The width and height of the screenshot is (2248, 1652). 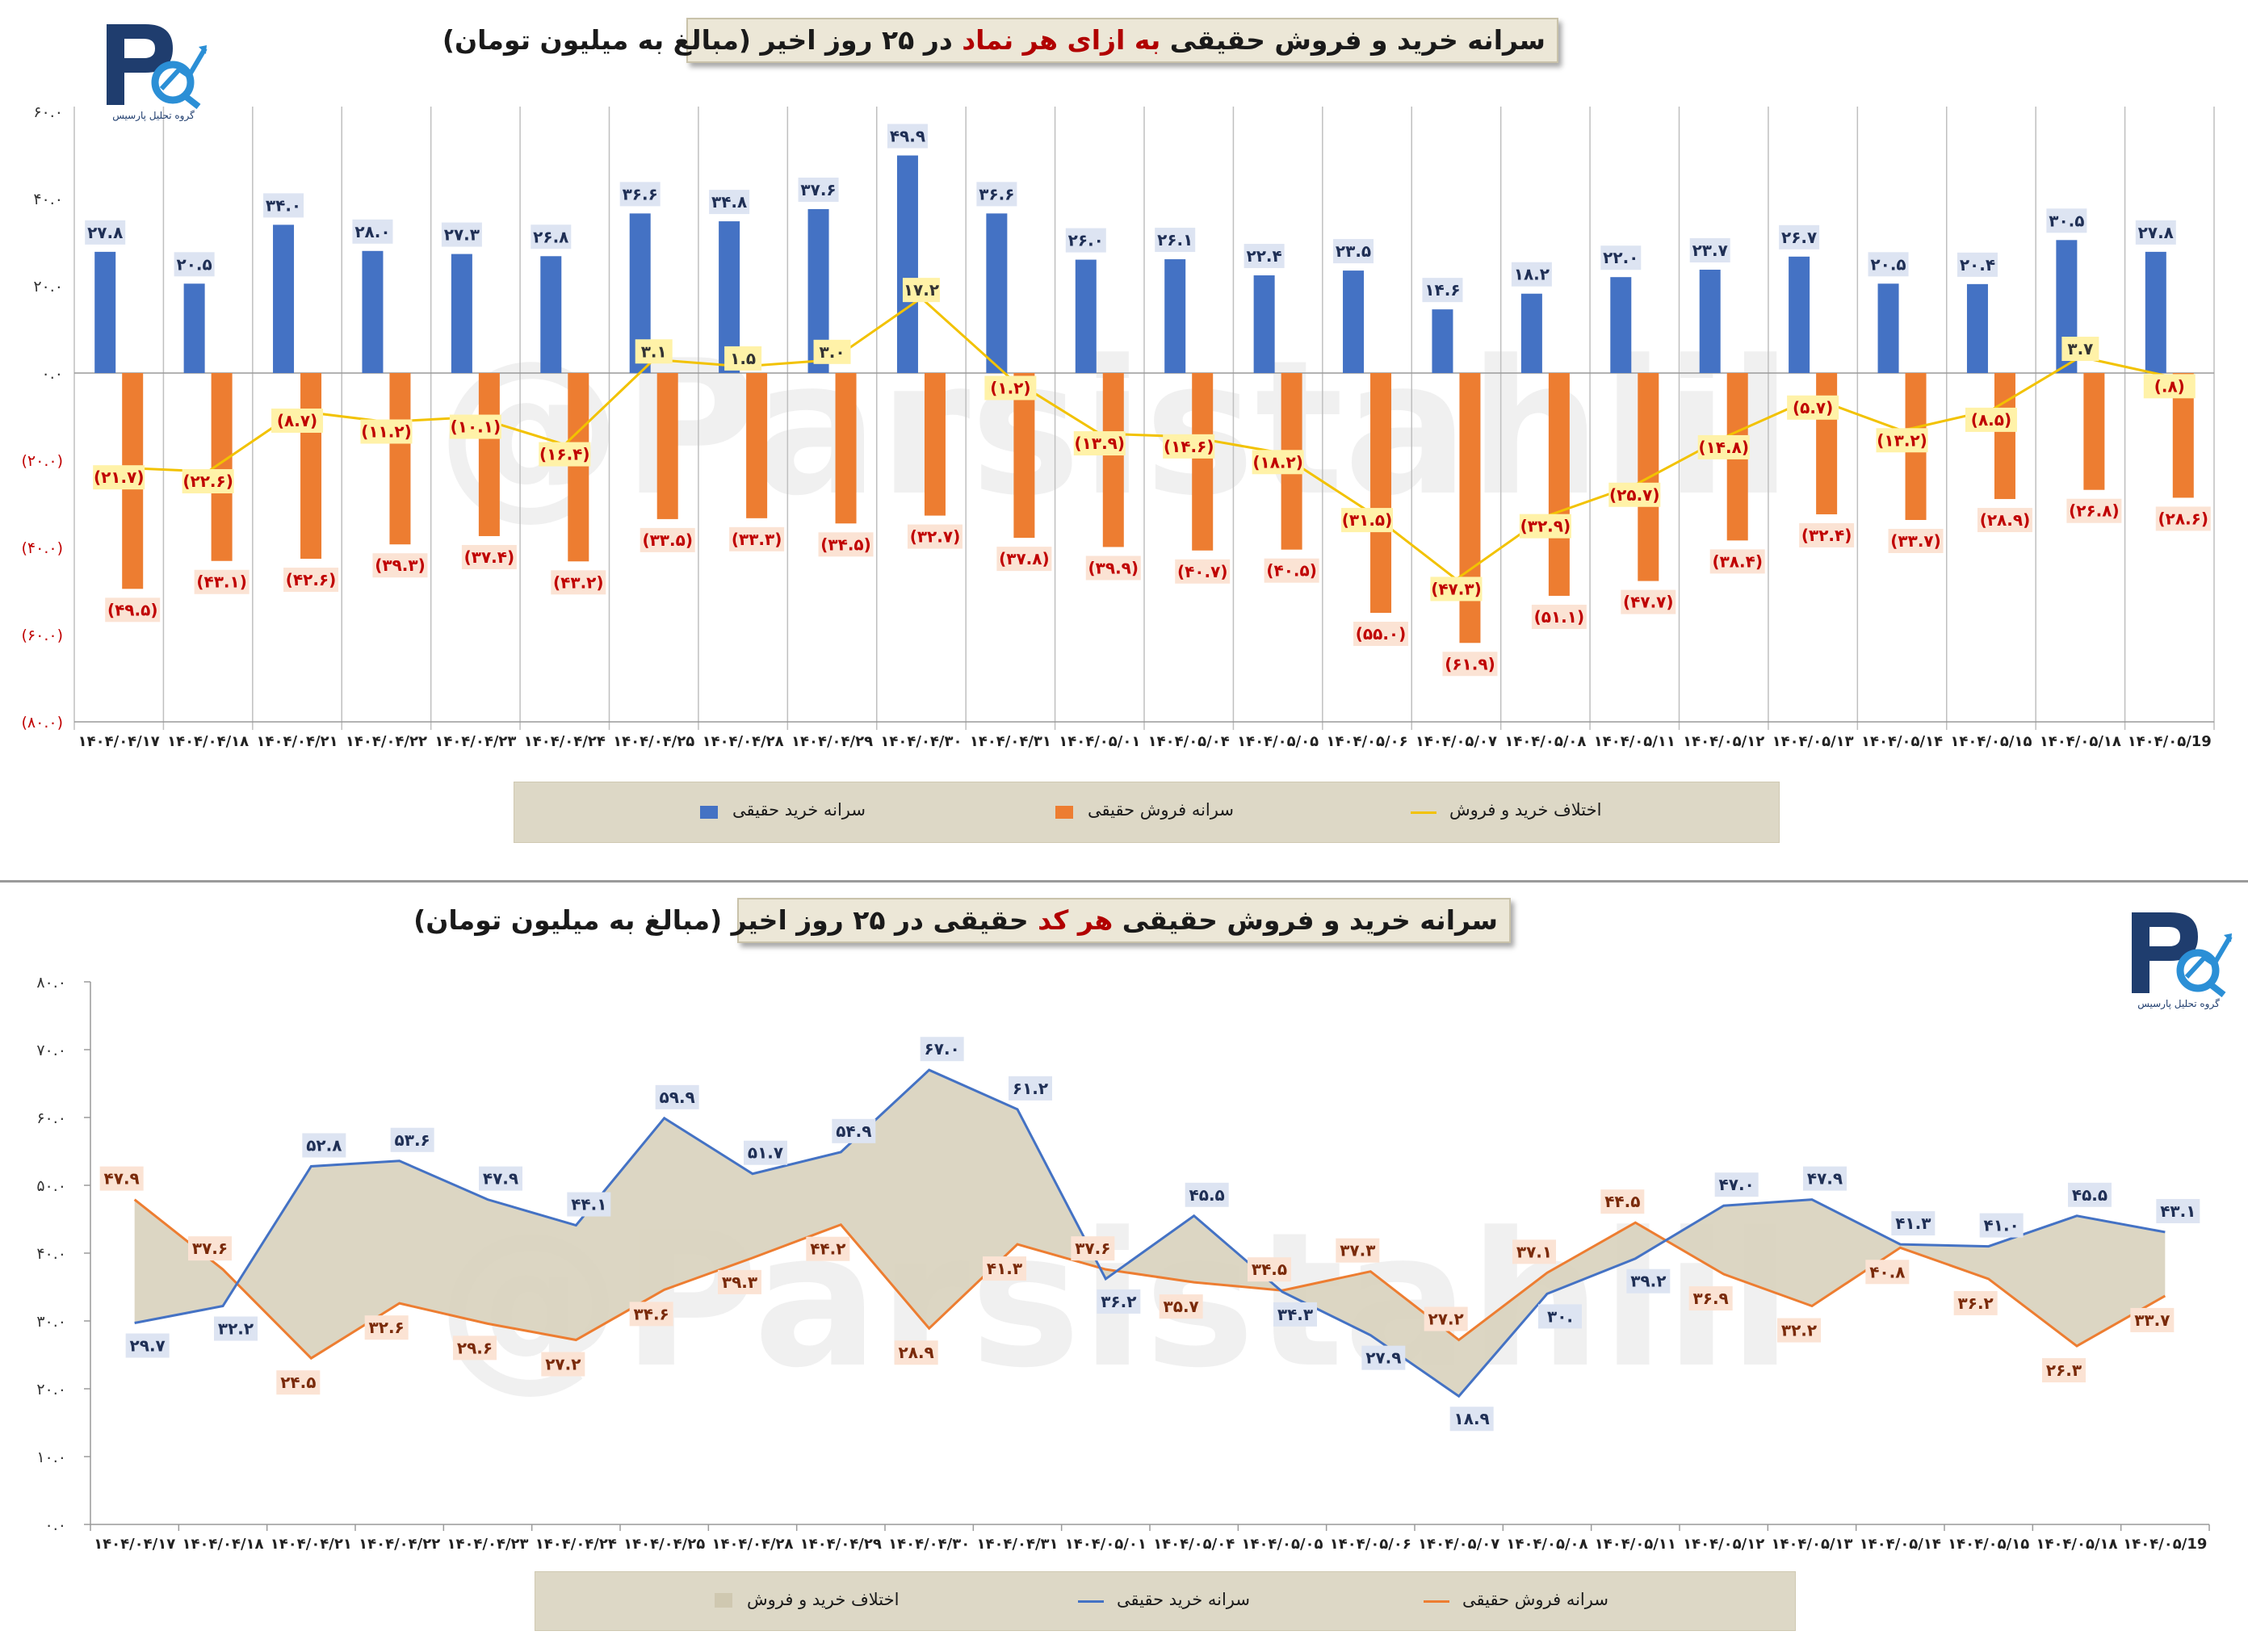 What do you see at coordinates (1423, 812) in the screenshot?
I see `legend-diff-swatch` at bounding box center [1423, 812].